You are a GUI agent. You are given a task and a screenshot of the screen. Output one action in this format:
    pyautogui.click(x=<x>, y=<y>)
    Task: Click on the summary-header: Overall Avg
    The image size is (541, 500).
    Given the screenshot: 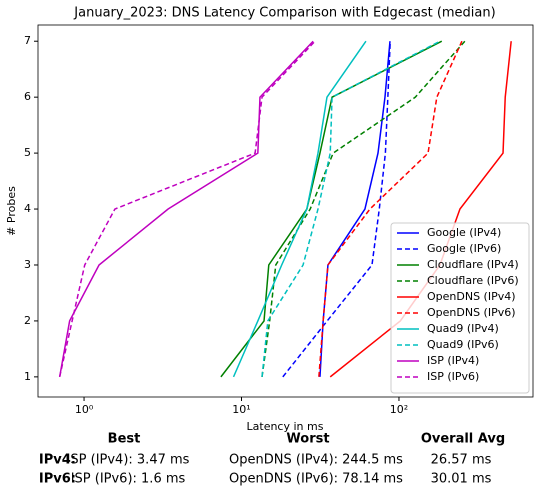 What is the action you would take?
    pyautogui.click(x=463, y=439)
    